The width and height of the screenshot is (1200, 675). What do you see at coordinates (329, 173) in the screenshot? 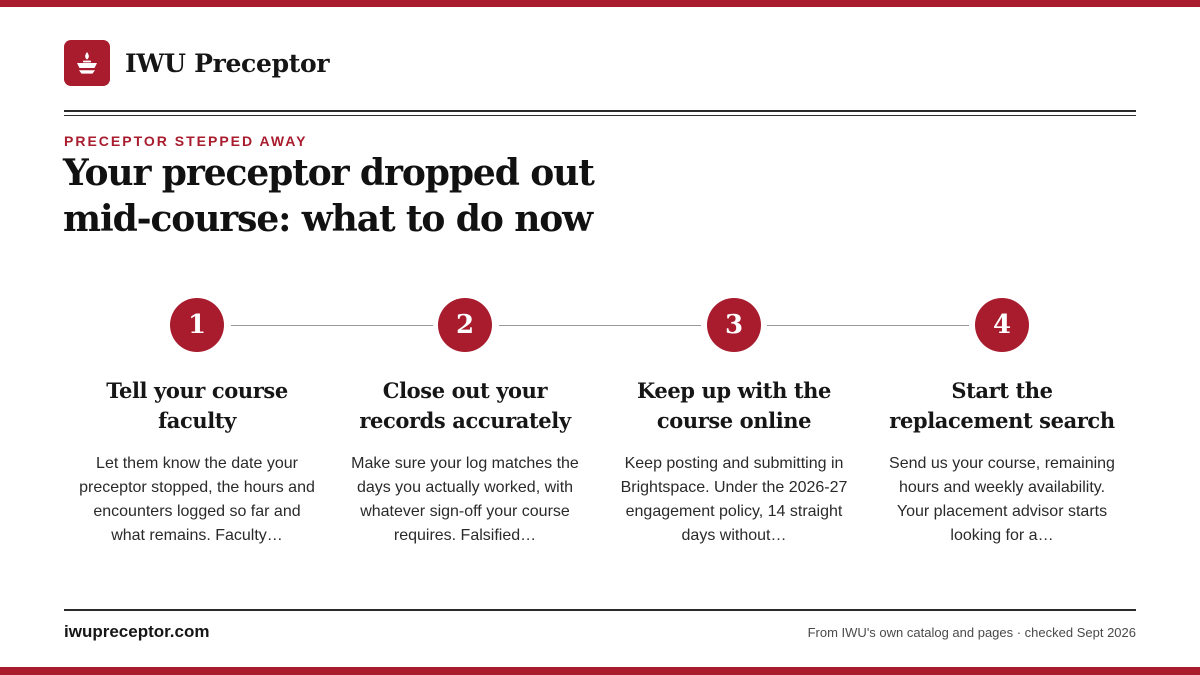
I see `page-title-line-1: Your preceptor dropped out` at bounding box center [329, 173].